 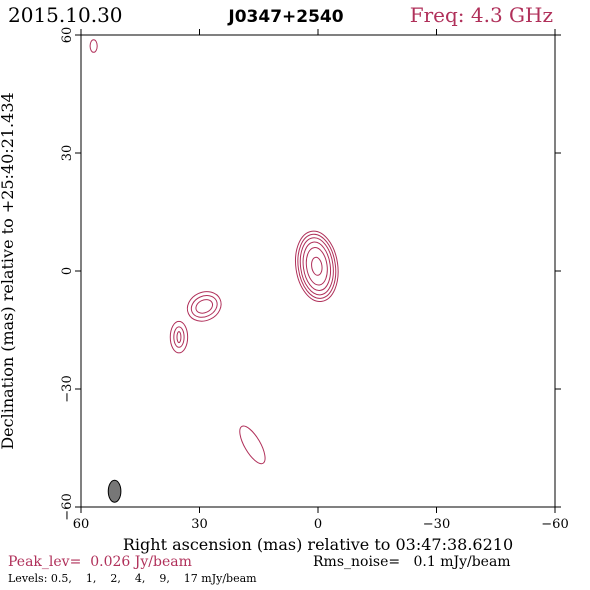 I want to click on x-tick-label: −60, so click(x=554, y=524).